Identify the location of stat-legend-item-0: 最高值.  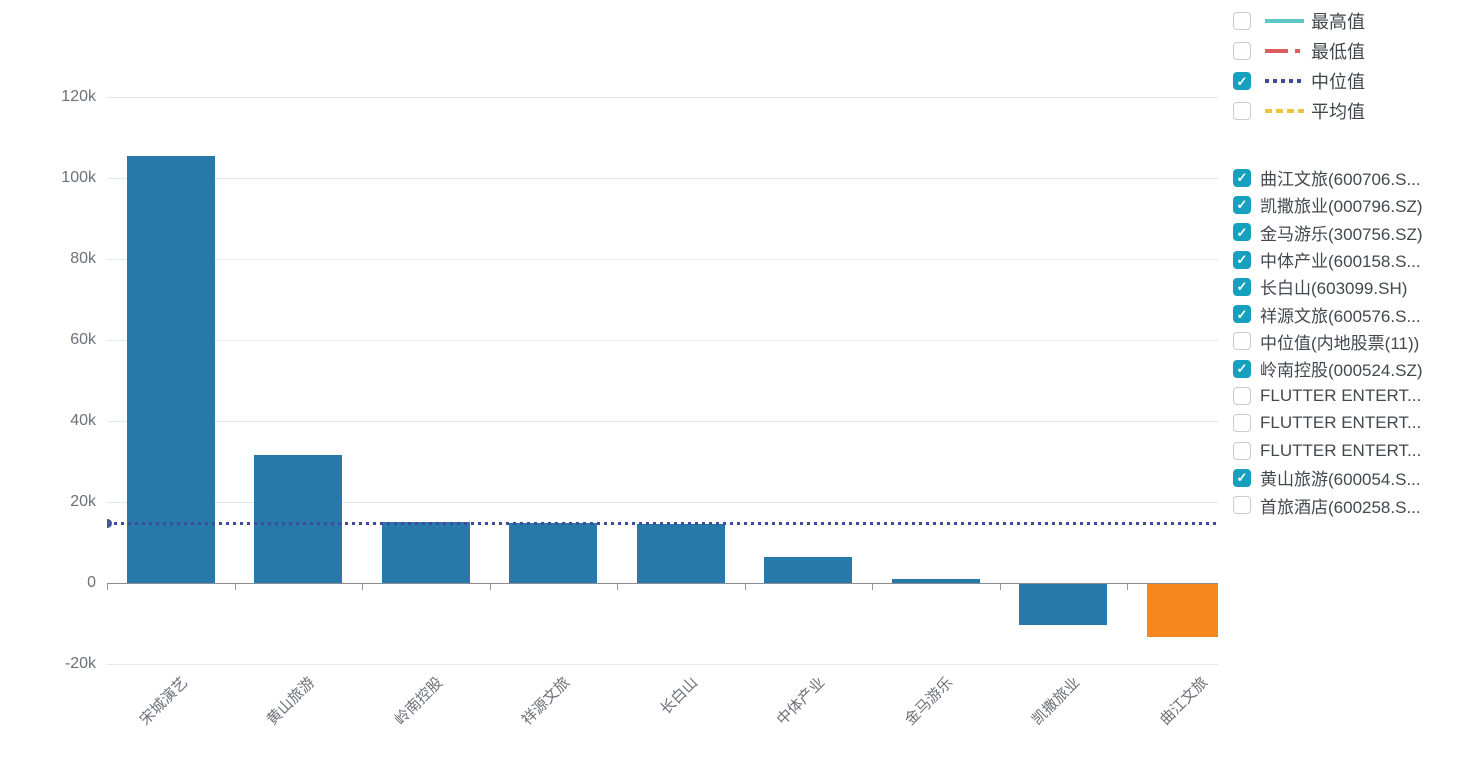
(1299, 21).